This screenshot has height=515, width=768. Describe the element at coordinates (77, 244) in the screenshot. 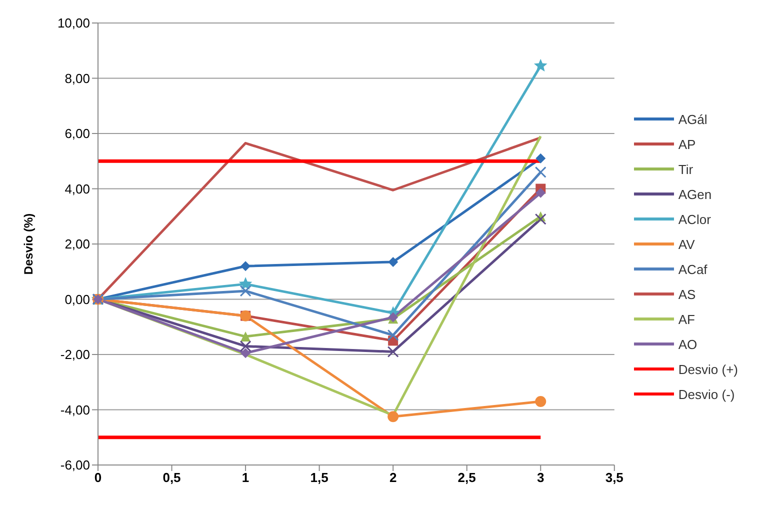

I see `y-tick-label: 2,00` at that location.